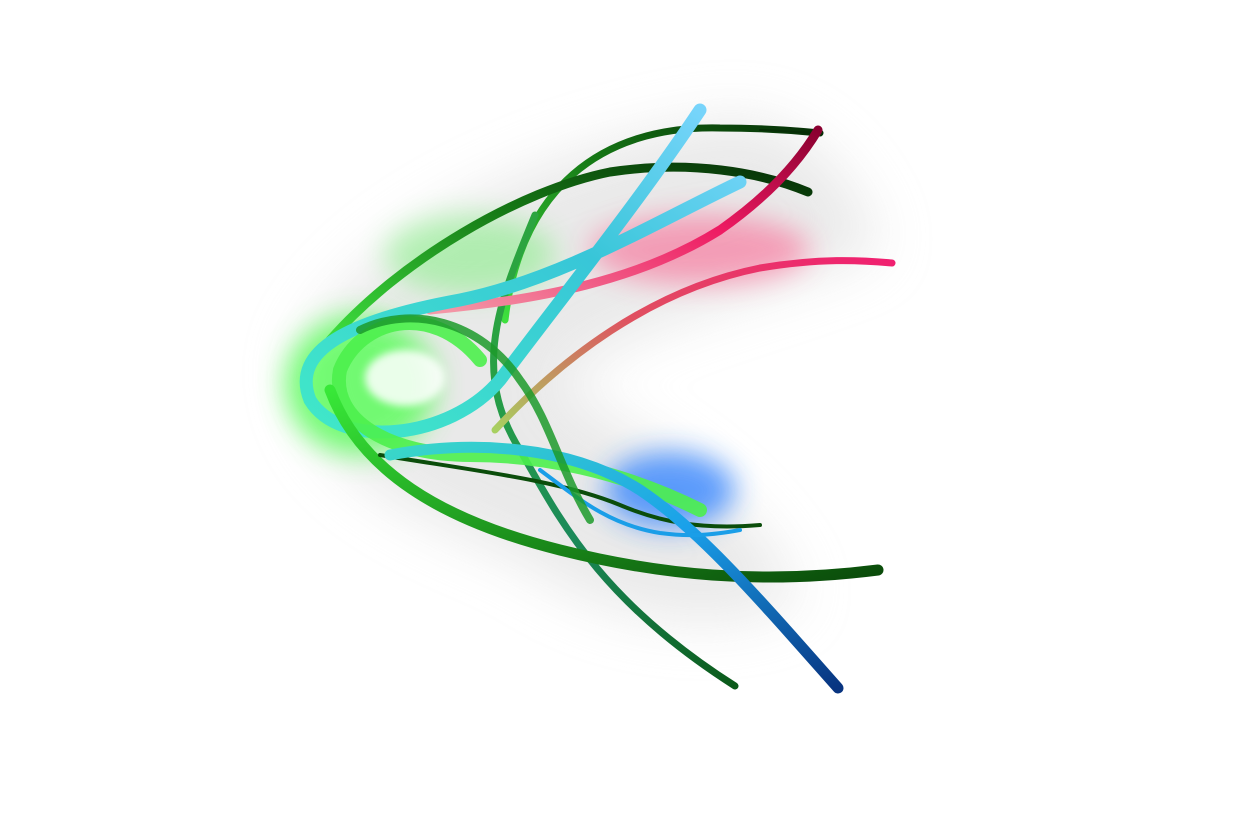 This screenshot has width=1250, height=833. Describe the element at coordinates (693, 345) in the screenshot. I see `rose-ribbon` at that location.